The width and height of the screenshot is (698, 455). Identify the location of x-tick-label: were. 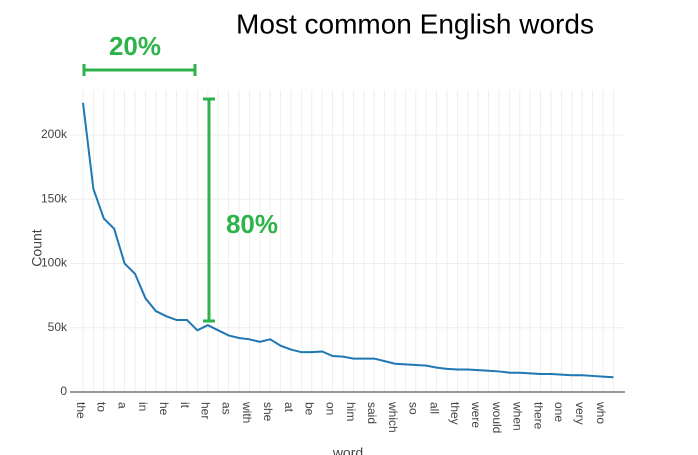
(476, 414).